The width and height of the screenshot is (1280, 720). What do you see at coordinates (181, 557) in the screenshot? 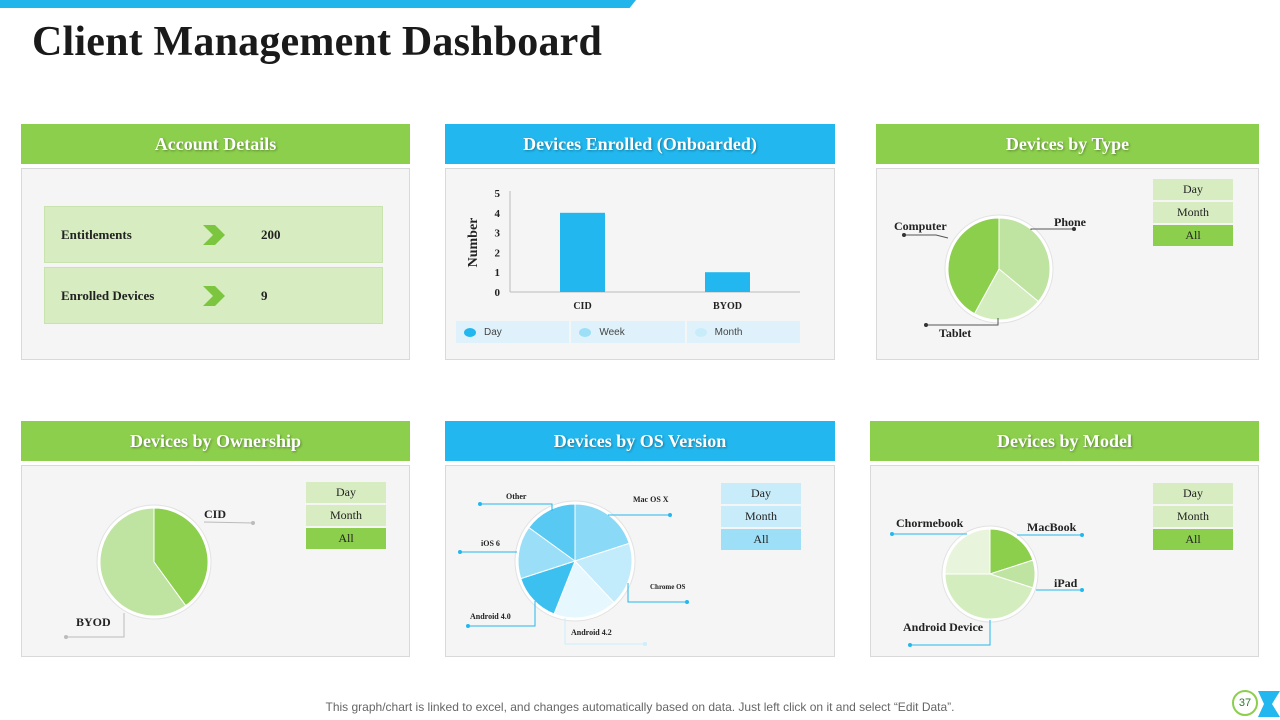
I see `ownership-slice-cid` at bounding box center [181, 557].